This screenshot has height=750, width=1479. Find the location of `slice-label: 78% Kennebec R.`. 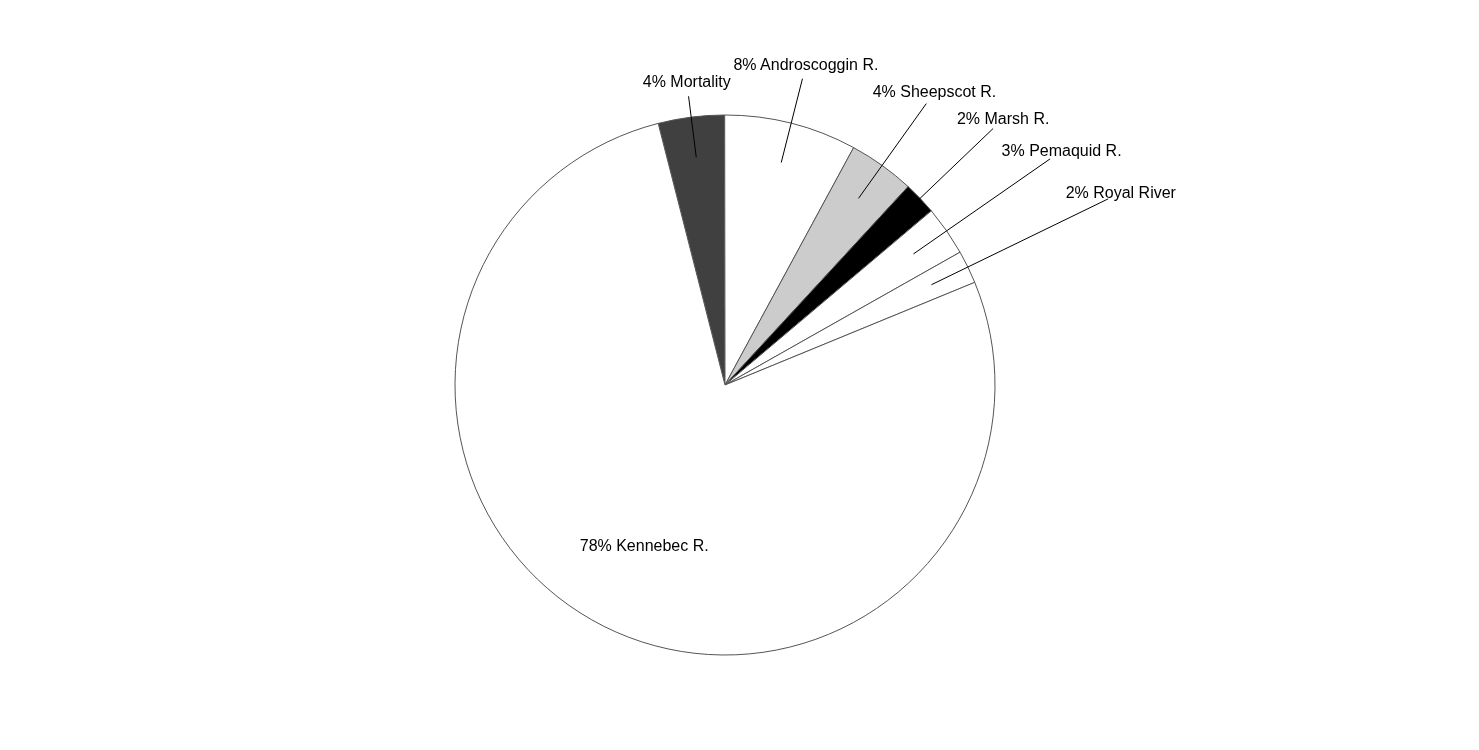

slice-label: 78% Kennebec R. is located at coordinates (644, 545).